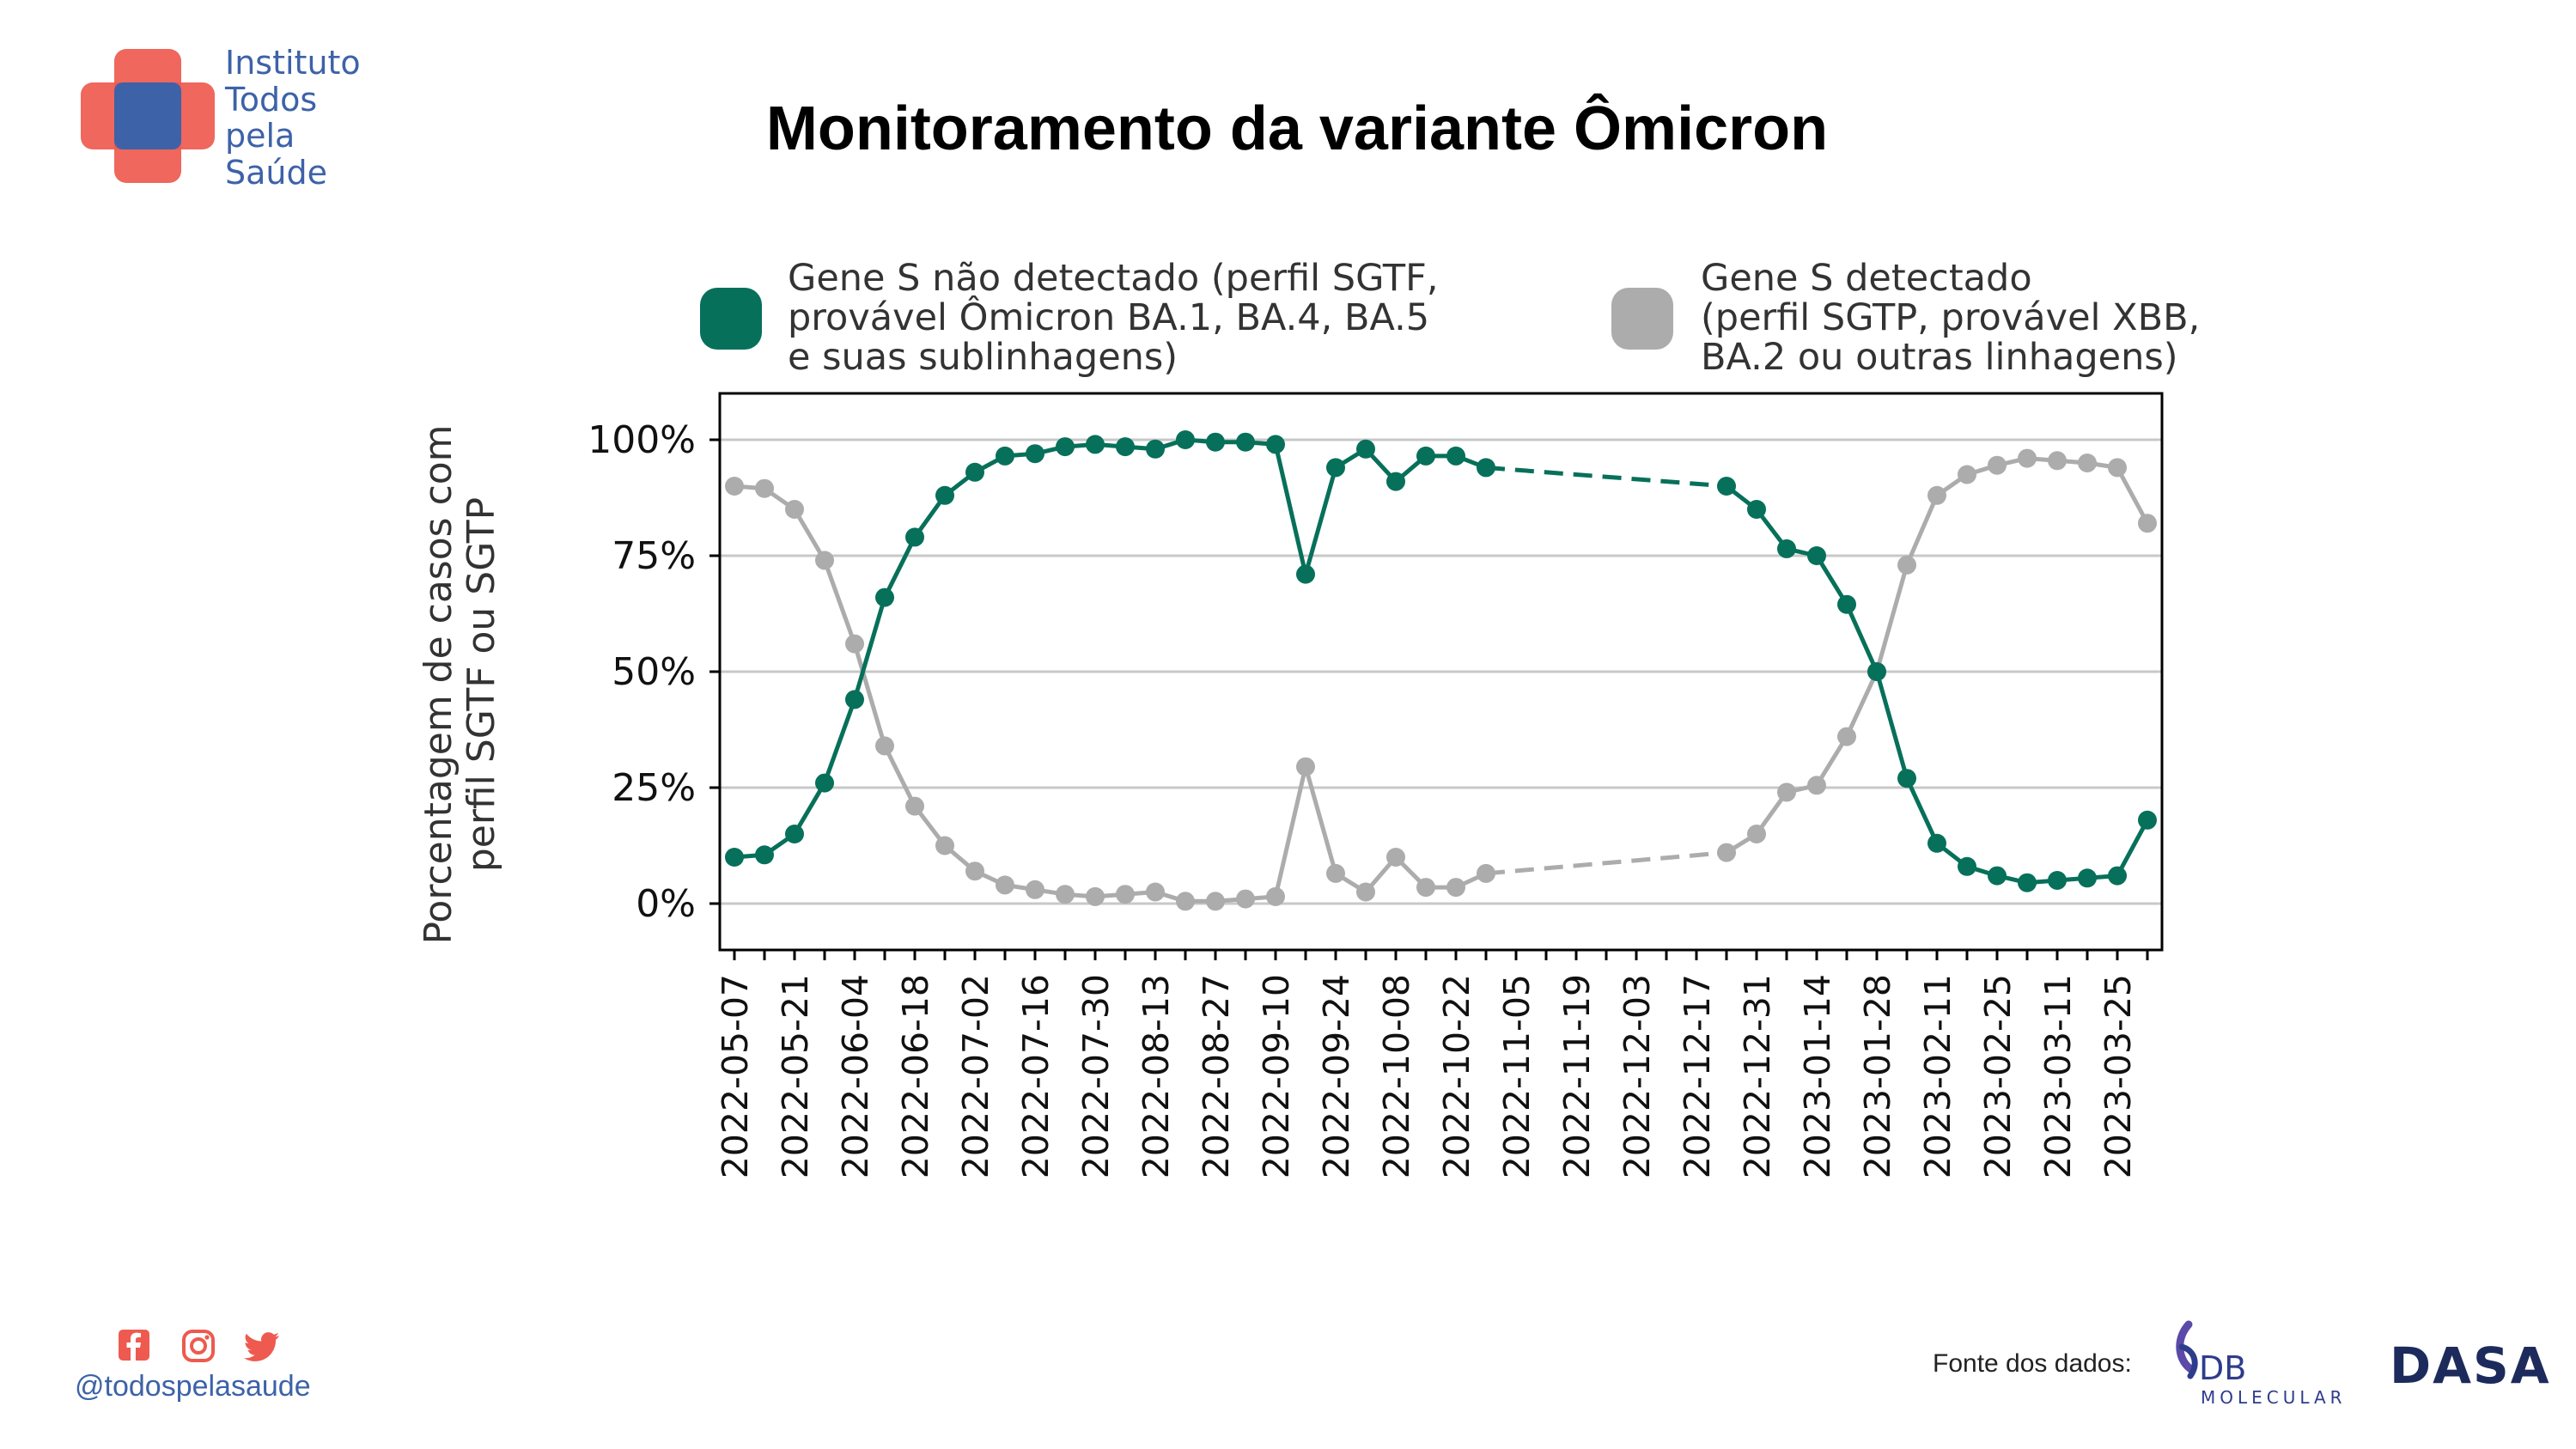 Image resolution: width=2576 pixels, height=1449 pixels. I want to click on dasa-logo-text: DASA, so click(2470, 1365).